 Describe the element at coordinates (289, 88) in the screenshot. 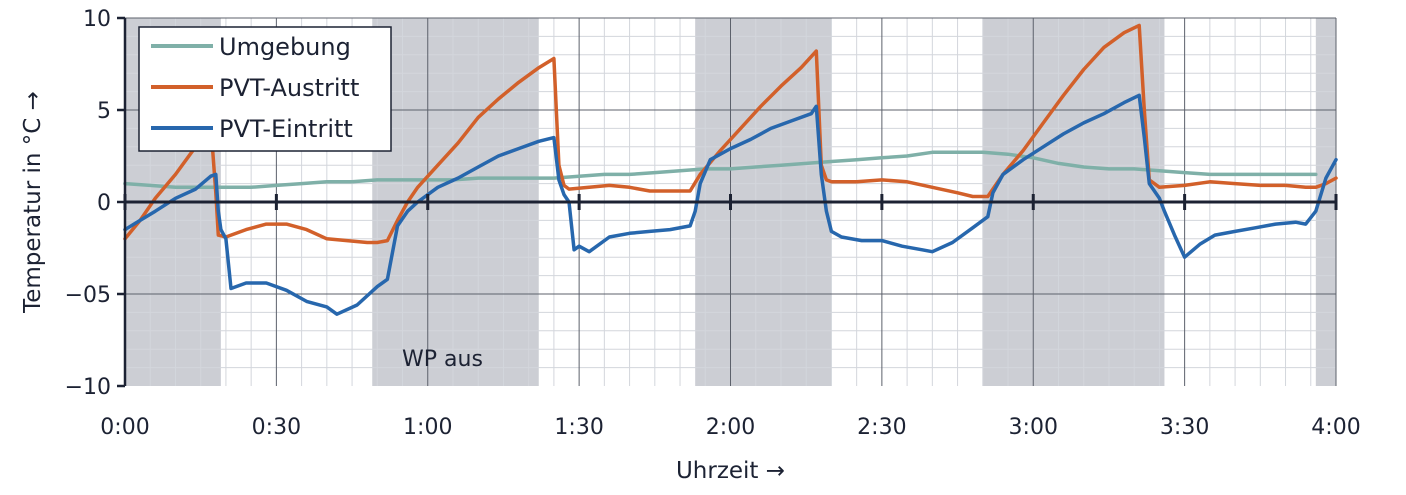

I see `legend-label-pvt-austritt: PVT-Austritt` at that location.